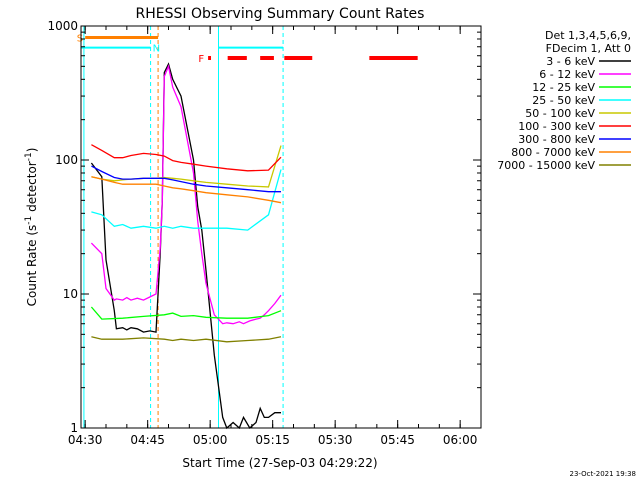 The width and height of the screenshot is (640, 480). Describe the element at coordinates (397, 440) in the screenshot. I see `x-tick-label: 05:45` at that location.